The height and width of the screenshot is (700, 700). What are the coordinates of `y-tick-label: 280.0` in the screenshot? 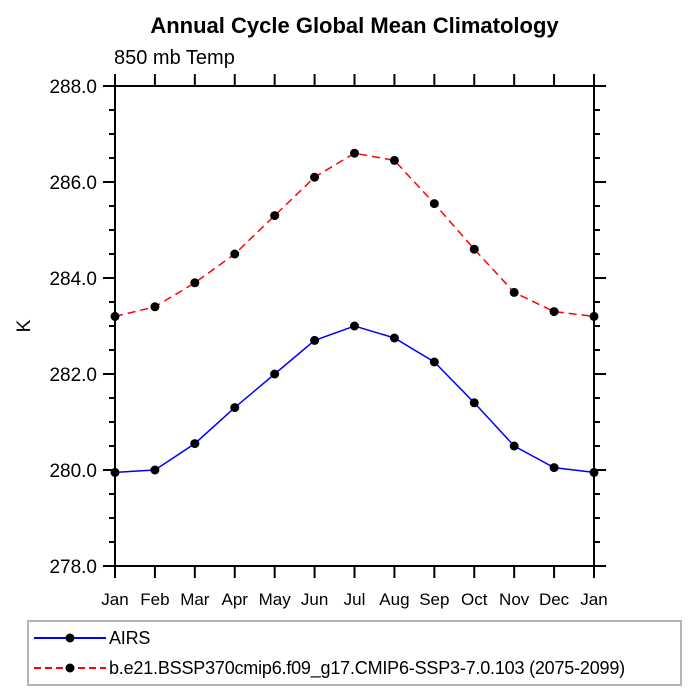 It's located at (73, 471).